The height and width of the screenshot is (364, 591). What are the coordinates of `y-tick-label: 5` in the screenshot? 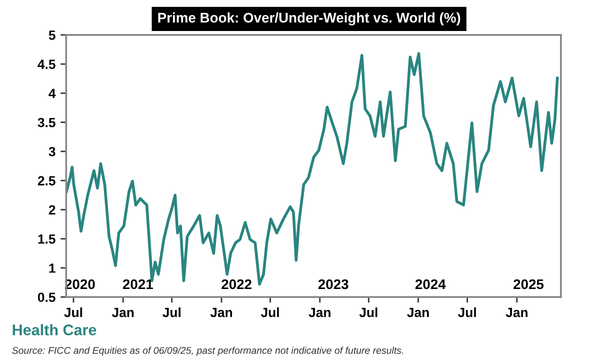 It's located at (52, 35).